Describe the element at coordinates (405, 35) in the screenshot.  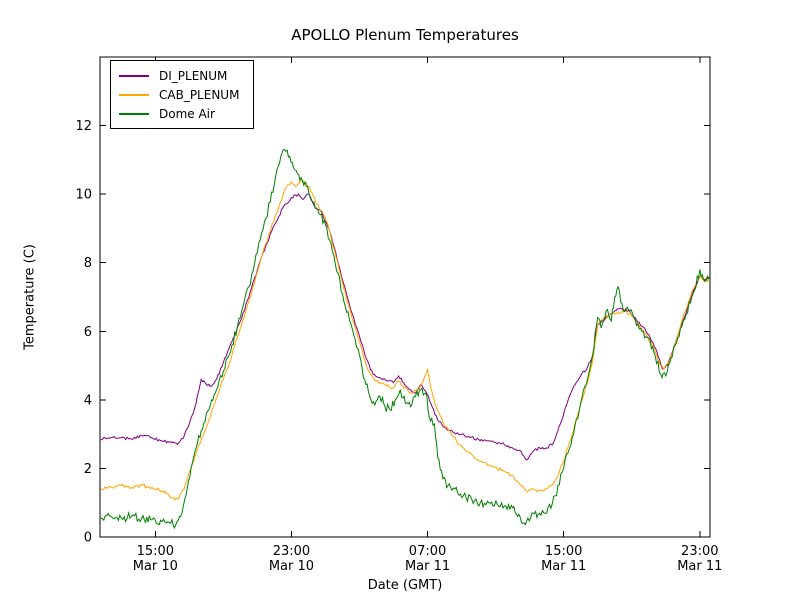
I see `chart-title: APOLLO Plenum Temperatures` at that location.